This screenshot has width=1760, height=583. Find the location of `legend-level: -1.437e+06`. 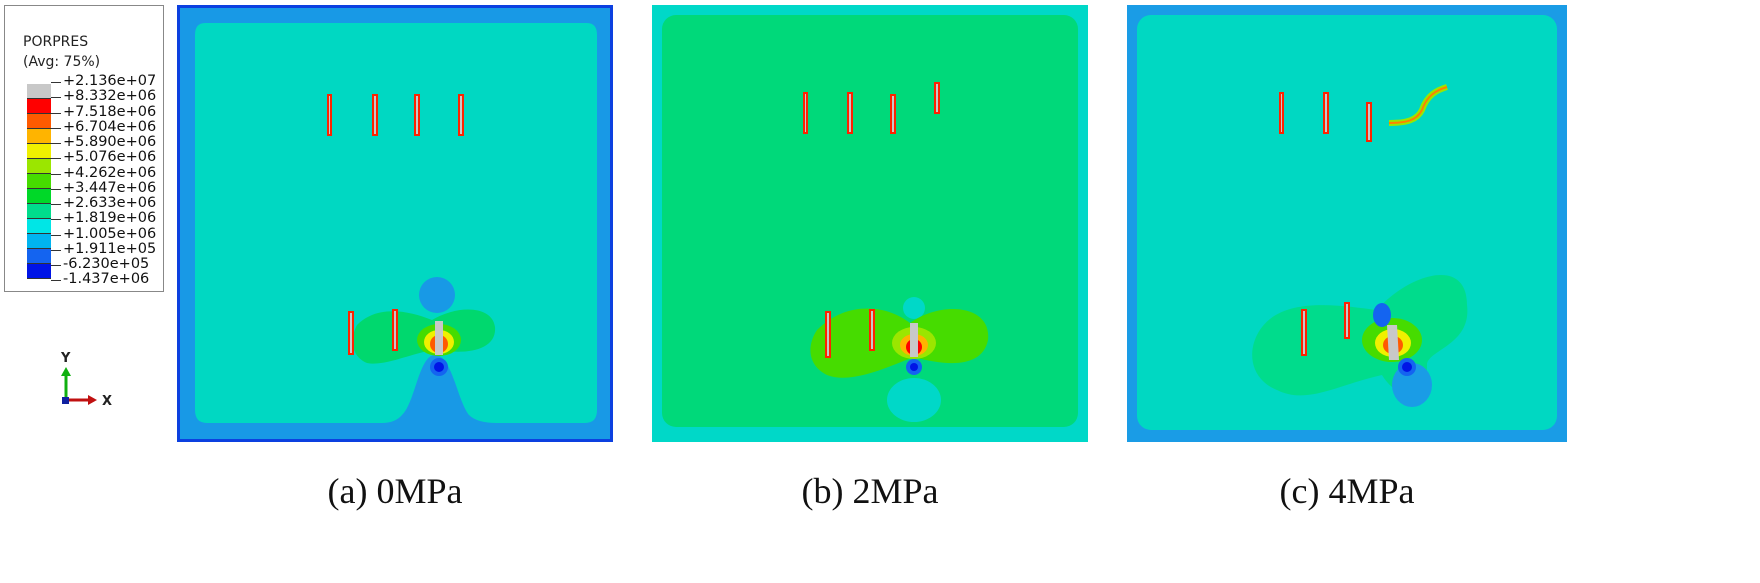

legend-level: -1.437e+06 is located at coordinates (103, 279).